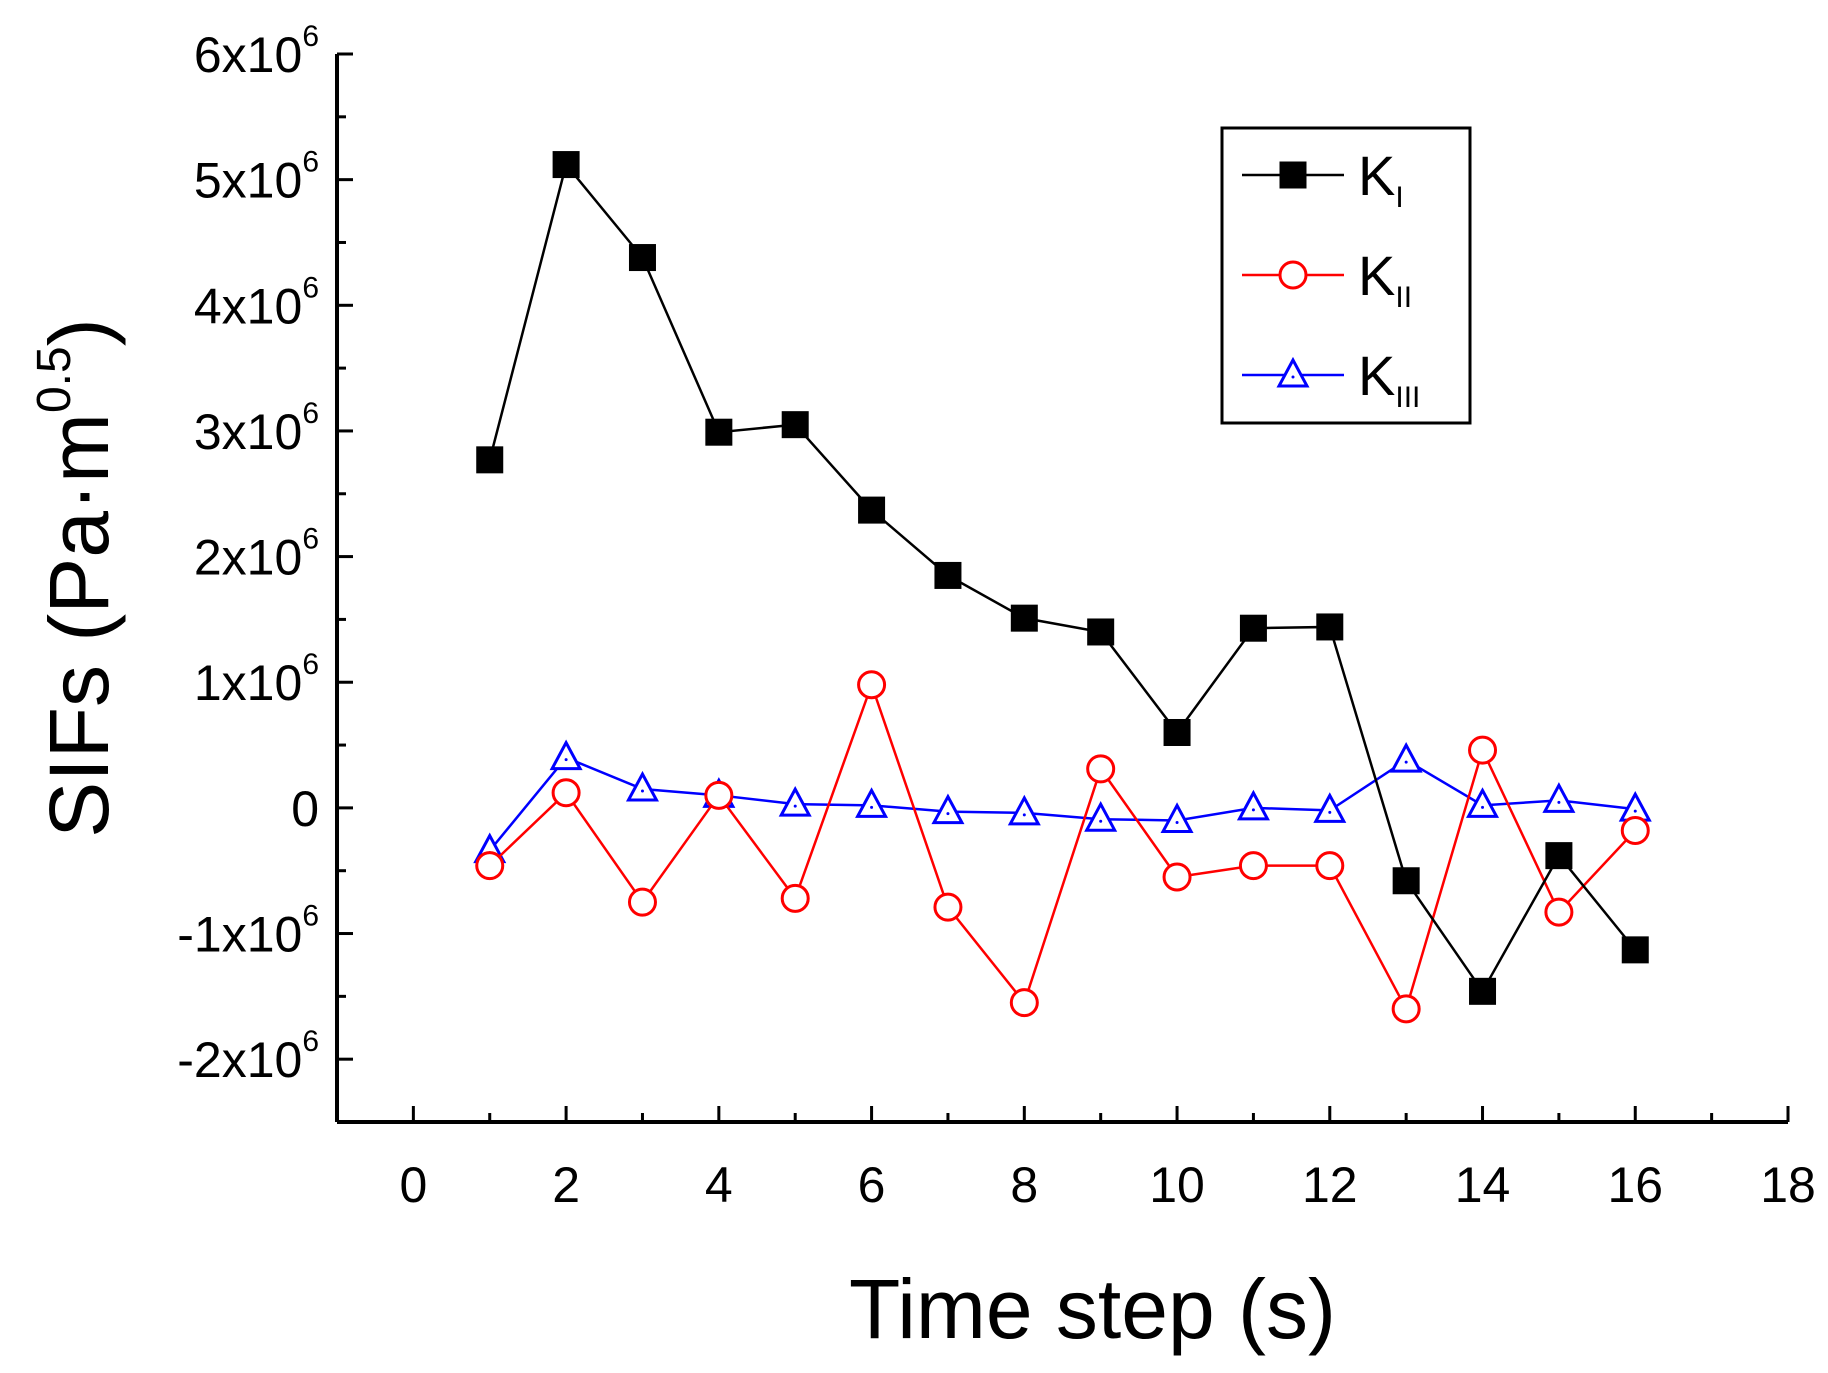 The image size is (1828, 1373). What do you see at coordinates (1323, 179) in the screenshot?
I see `legend-item: KI` at bounding box center [1323, 179].